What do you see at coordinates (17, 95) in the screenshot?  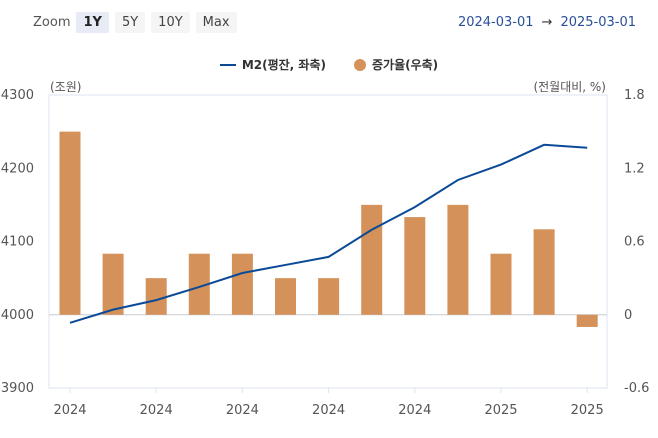 I see `left-tick-label: 4300` at bounding box center [17, 95].